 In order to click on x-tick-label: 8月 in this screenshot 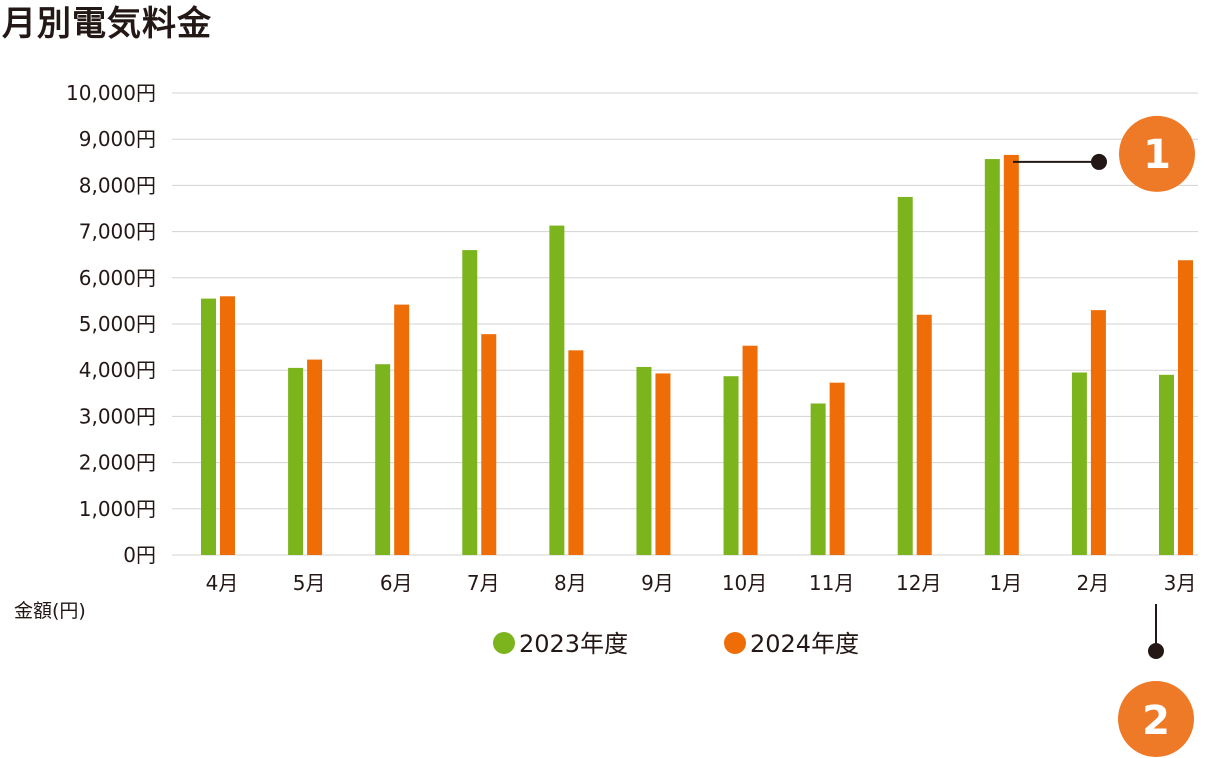, I will do `click(570, 583)`.